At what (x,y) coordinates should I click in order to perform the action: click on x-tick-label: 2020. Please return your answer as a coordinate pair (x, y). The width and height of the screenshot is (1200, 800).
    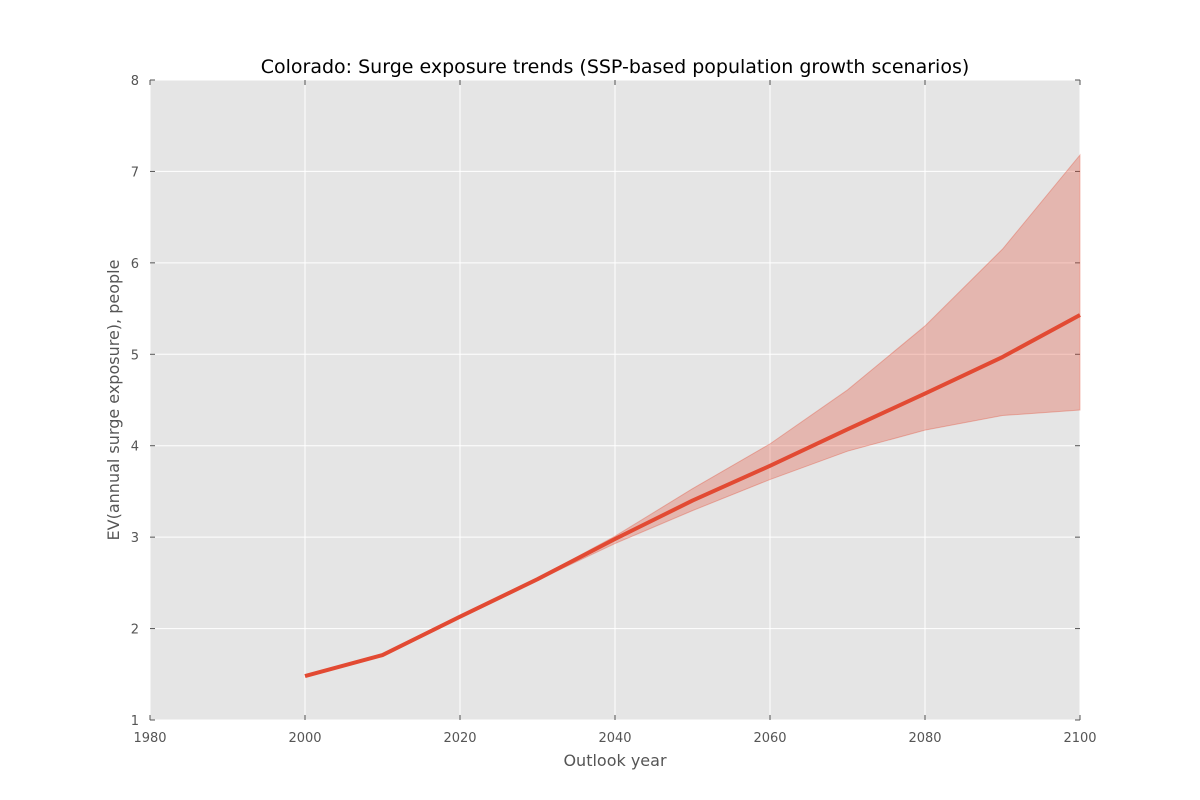
    Looking at the image, I should click on (459, 738).